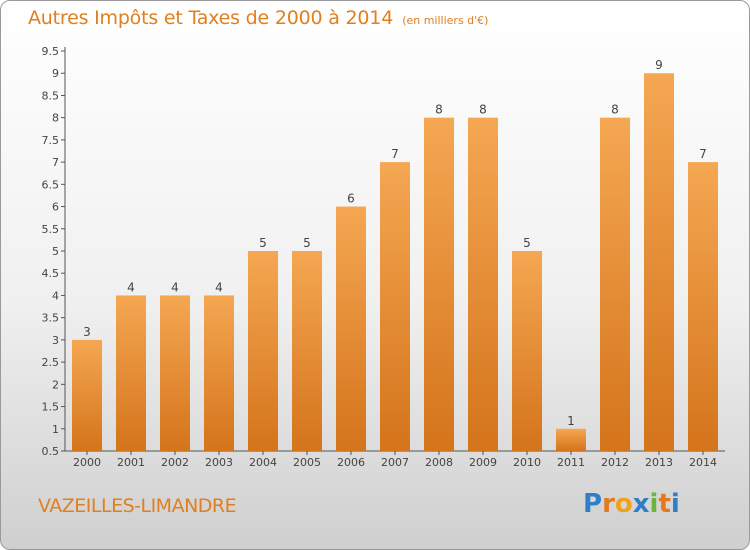  I want to click on x-tick-label: 2002, so click(175, 462).